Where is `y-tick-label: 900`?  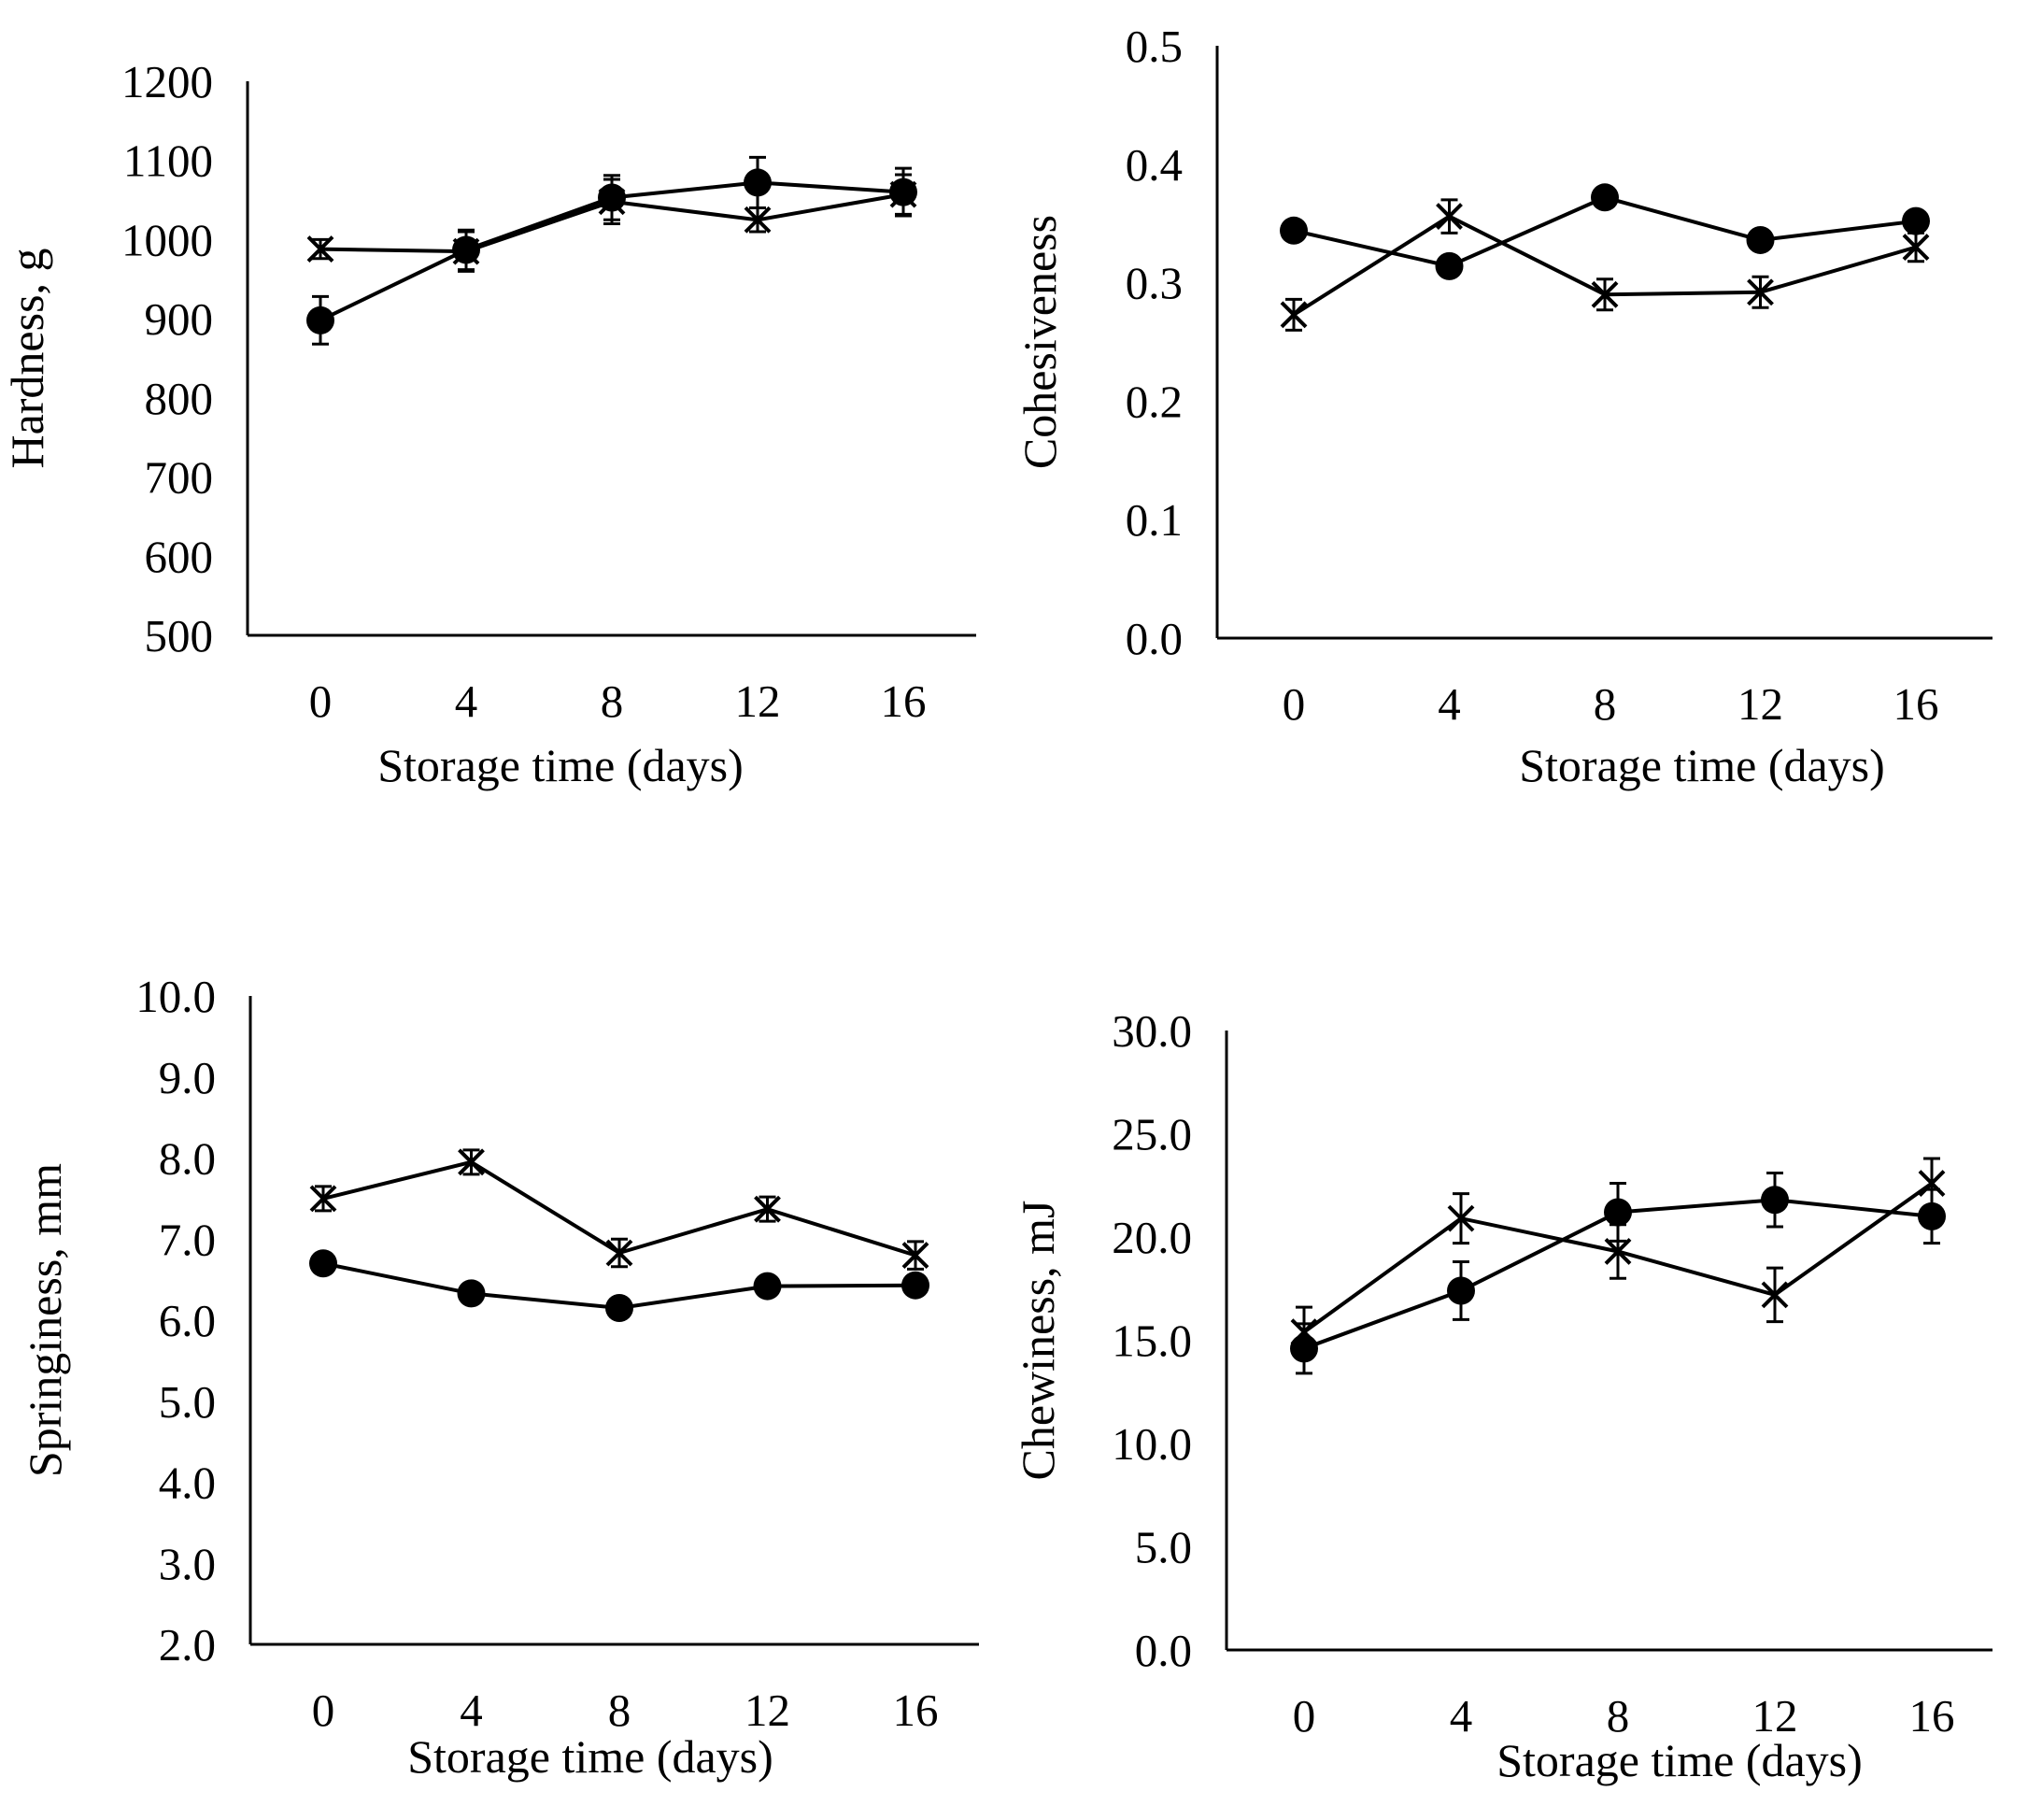
y-tick-label: 900 is located at coordinates (179, 319).